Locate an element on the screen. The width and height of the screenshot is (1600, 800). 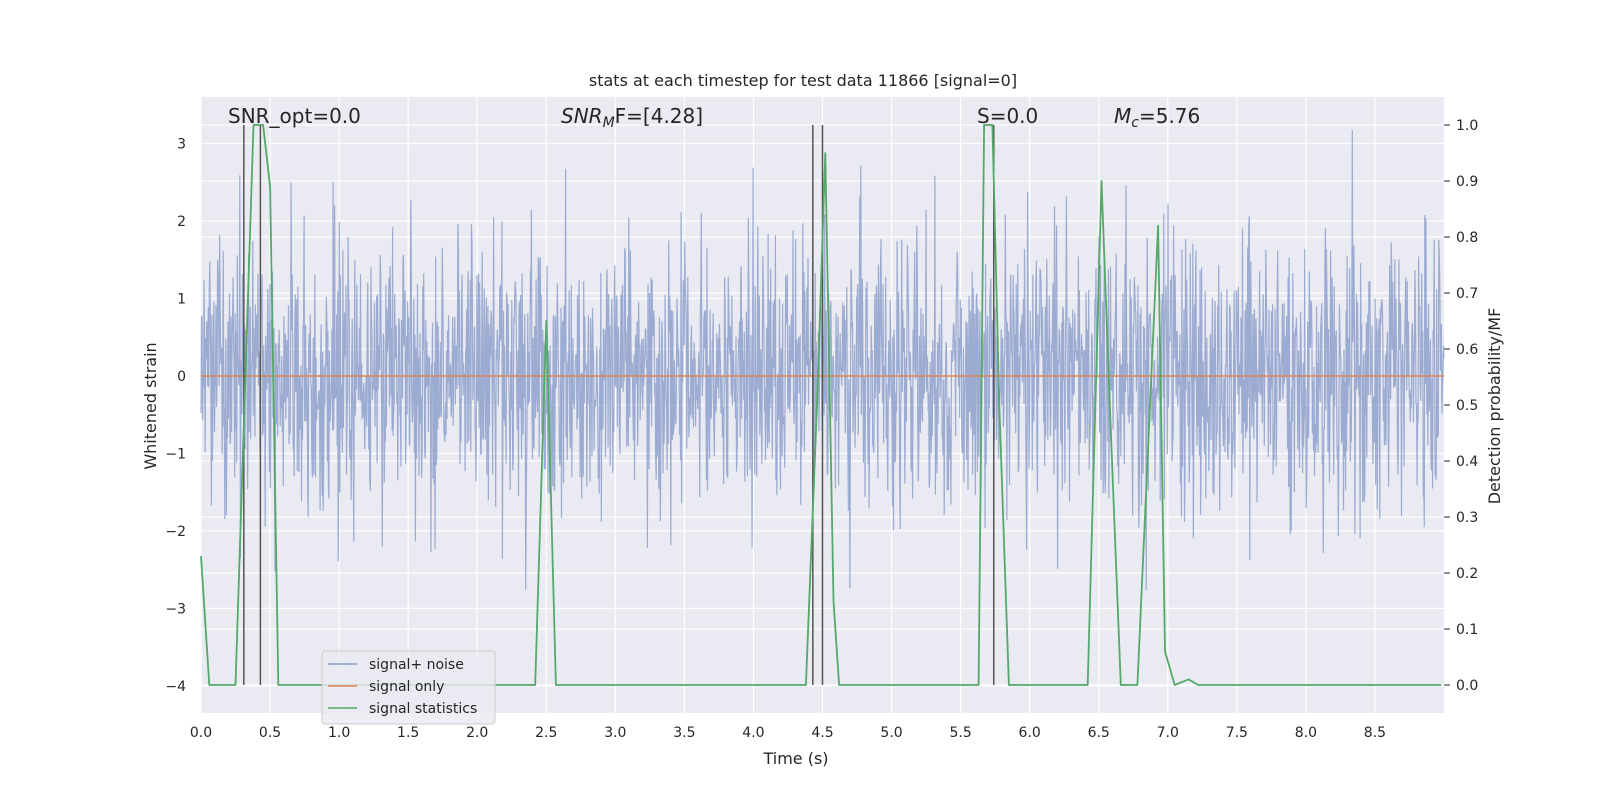
x-tick-label: 2.5 is located at coordinates (546, 733).